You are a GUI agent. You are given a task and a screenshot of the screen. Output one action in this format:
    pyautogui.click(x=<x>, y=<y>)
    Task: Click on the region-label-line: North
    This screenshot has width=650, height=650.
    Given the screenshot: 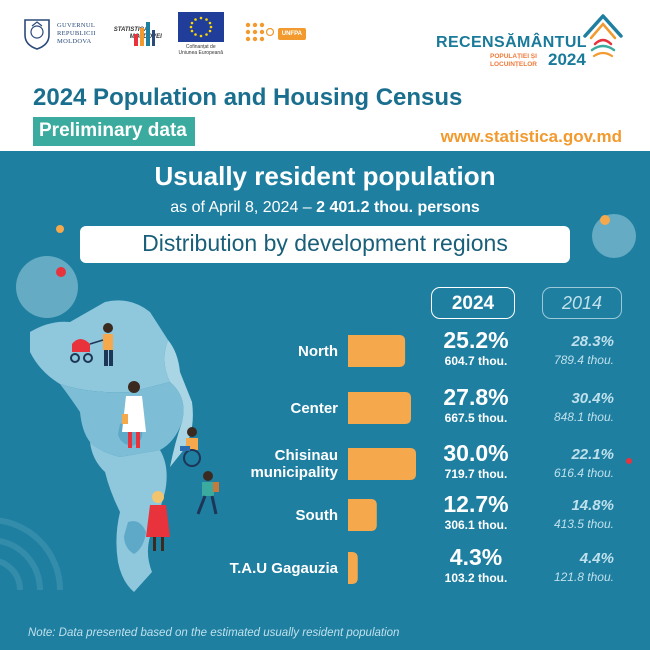 What is the action you would take?
    pyautogui.click(x=318, y=351)
    